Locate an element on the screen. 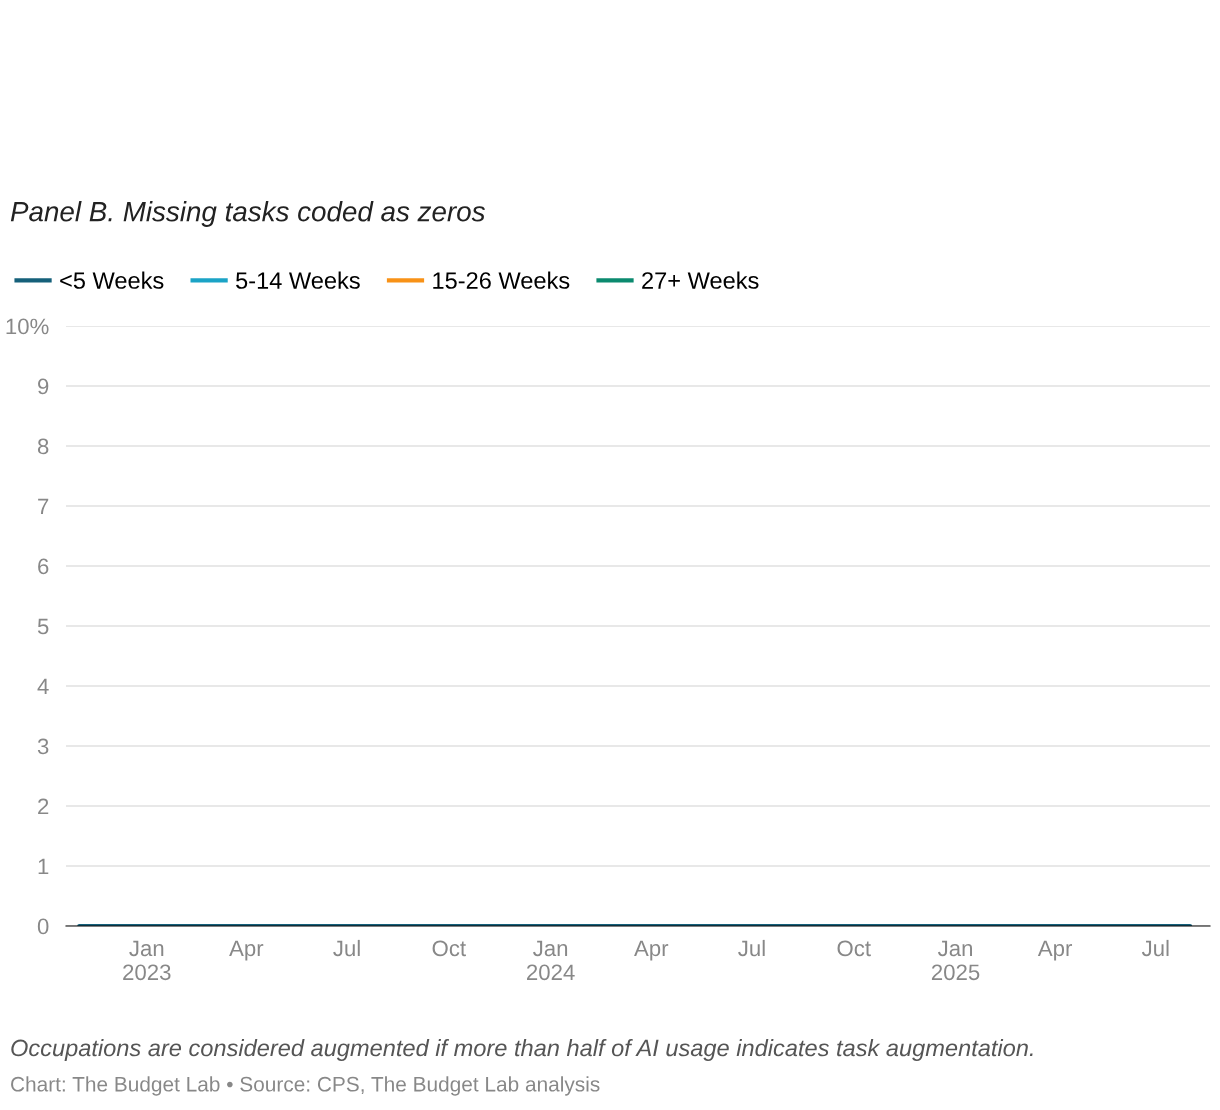 This screenshot has width=1220, height=1110. text: Occupations are considered augmented if more than half of AI usage indicates task augmentation. is located at coordinates (522, 1050).